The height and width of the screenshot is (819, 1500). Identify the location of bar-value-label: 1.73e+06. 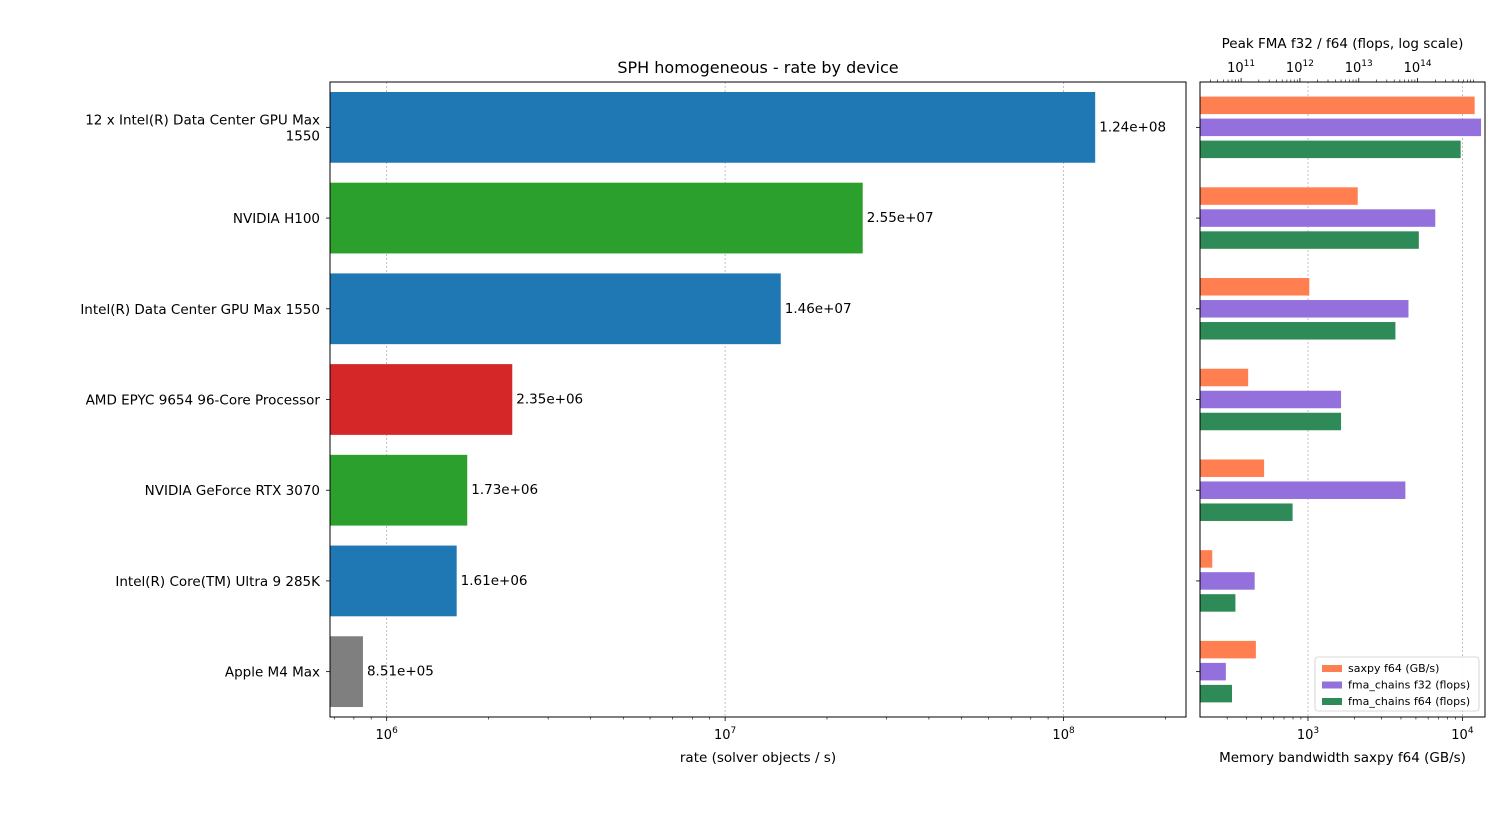
(504, 490).